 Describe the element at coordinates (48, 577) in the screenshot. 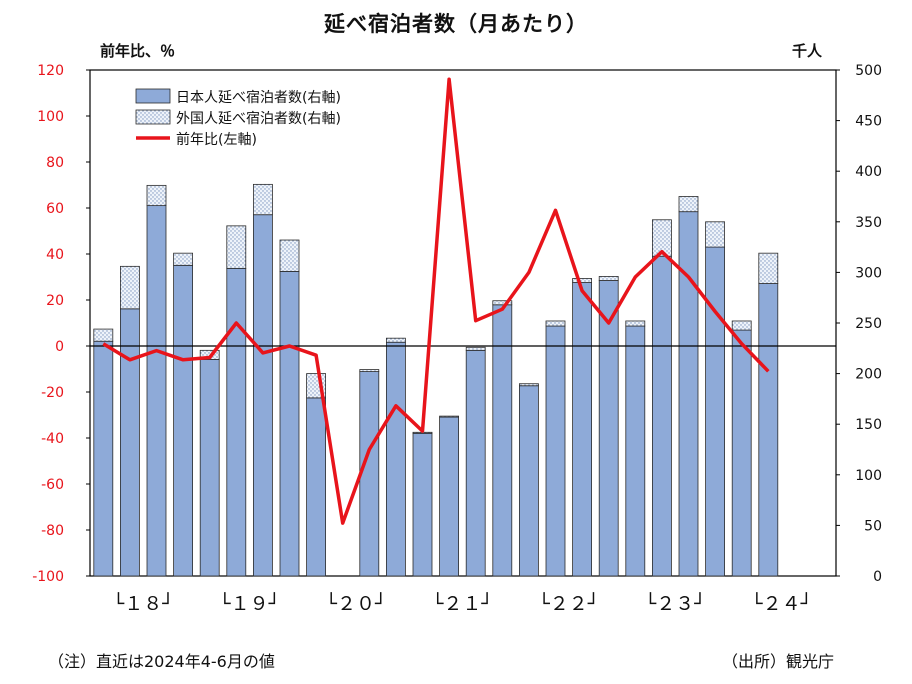

I see `left-axis-tick-label: -100` at that location.